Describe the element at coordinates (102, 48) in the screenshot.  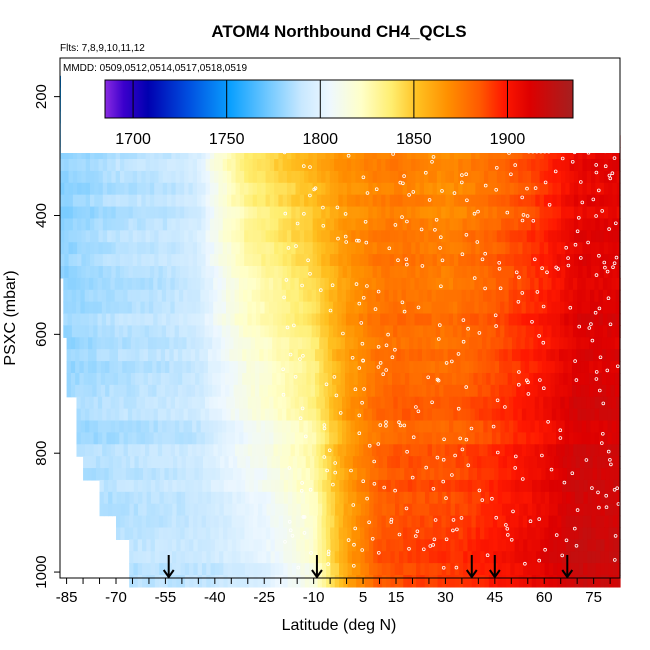
I see `flights-label: Flts: 7,8,9,10,11,12` at that location.